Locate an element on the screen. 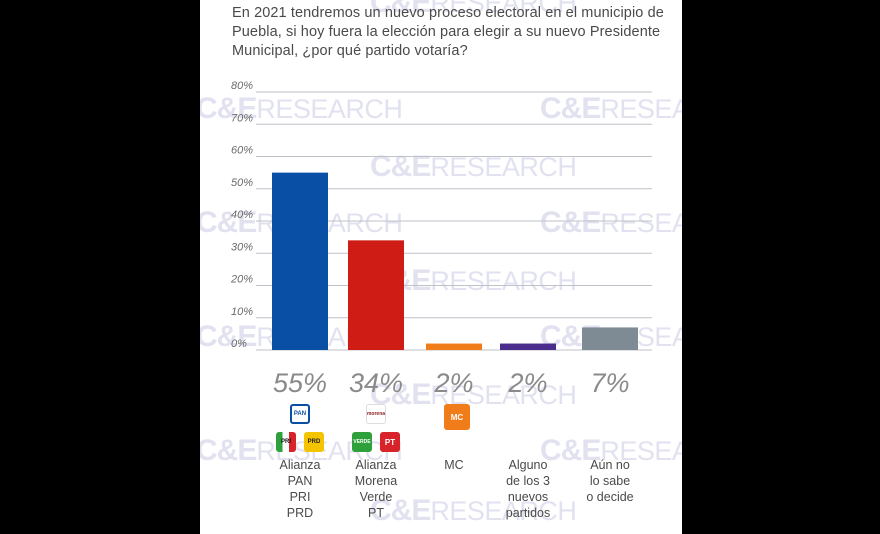  y-tick-label: 0% is located at coordinates (239, 344).